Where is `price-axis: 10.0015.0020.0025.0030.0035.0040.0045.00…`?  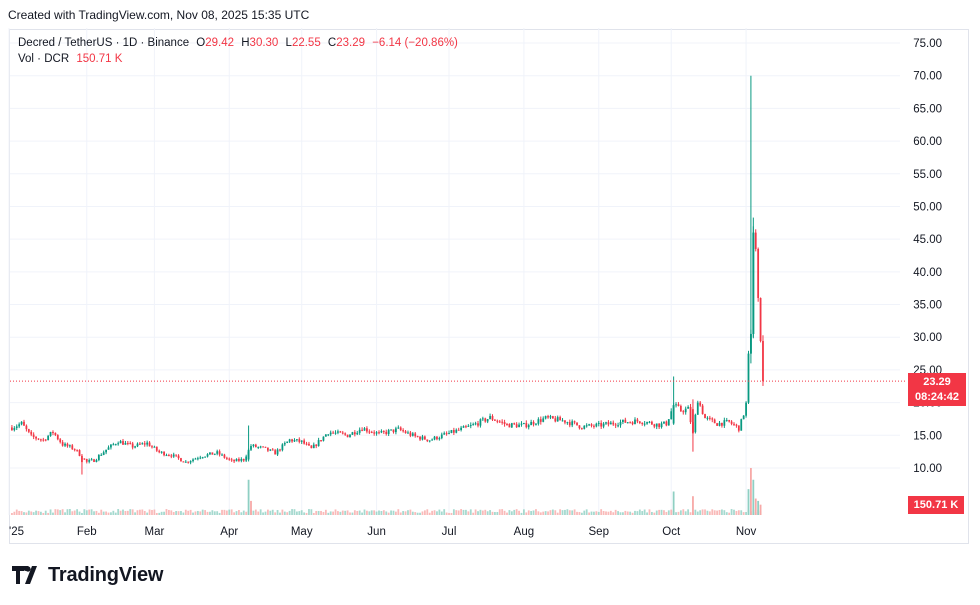 price-axis: 10.0015.0020.0025.0030.0035.0040.0045.00… is located at coordinates (927, 256).